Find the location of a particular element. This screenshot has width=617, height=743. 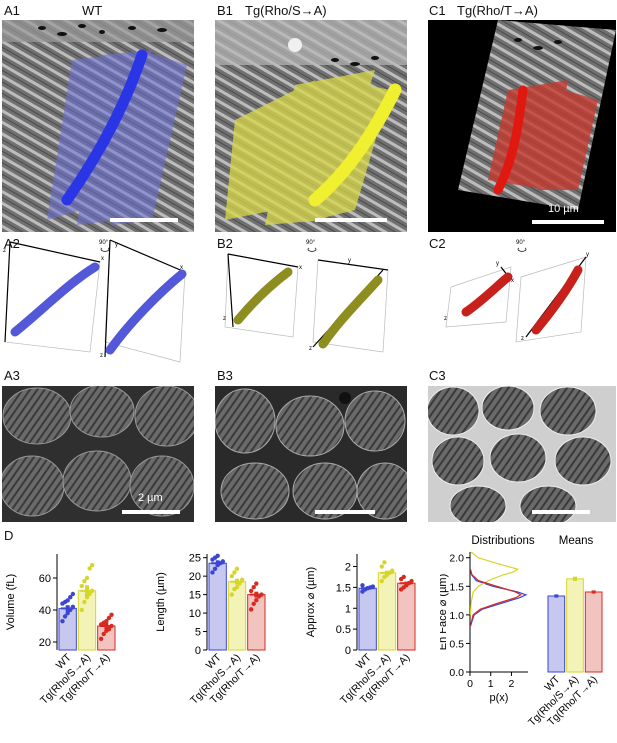

length-ytick-label: 15 is located at coordinates (195, 596).